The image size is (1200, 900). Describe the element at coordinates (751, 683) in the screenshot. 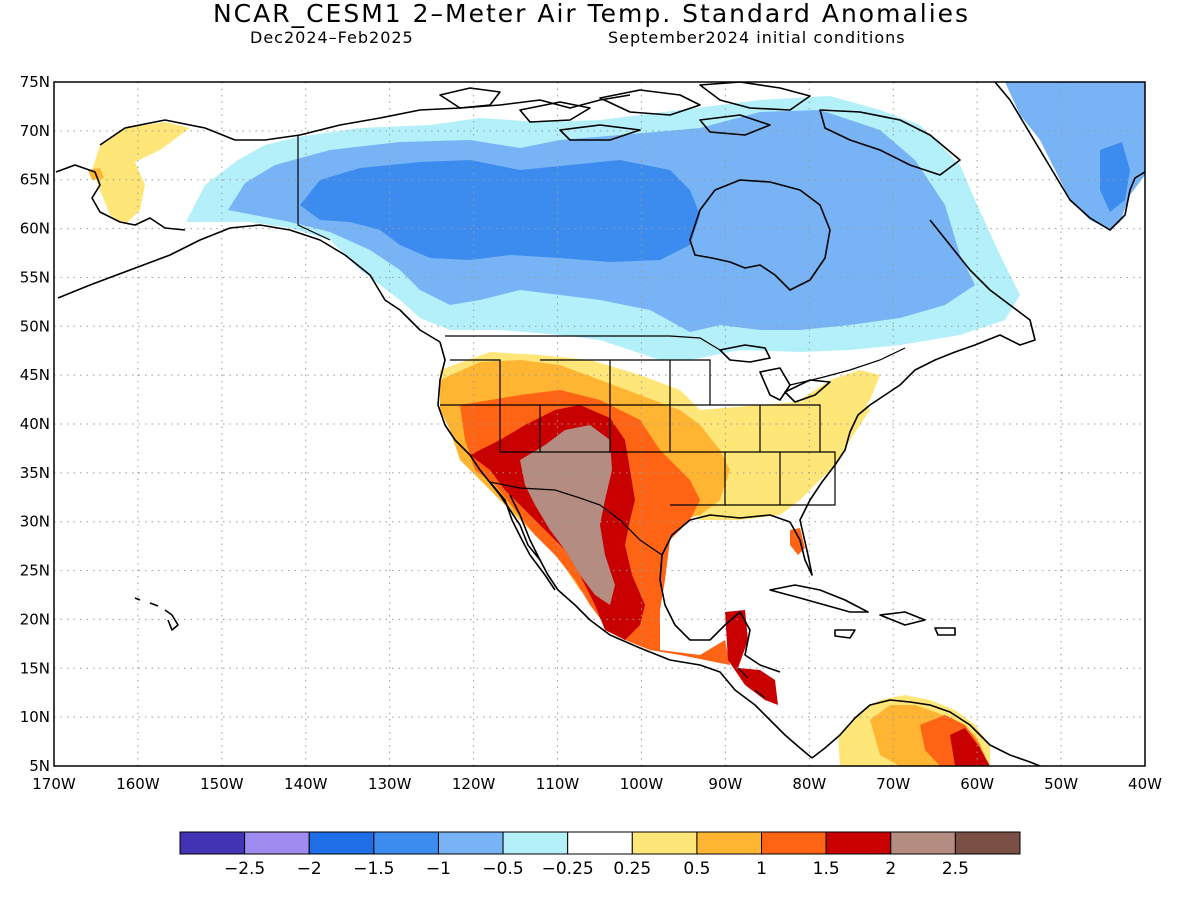

I see `border-central-america` at that location.